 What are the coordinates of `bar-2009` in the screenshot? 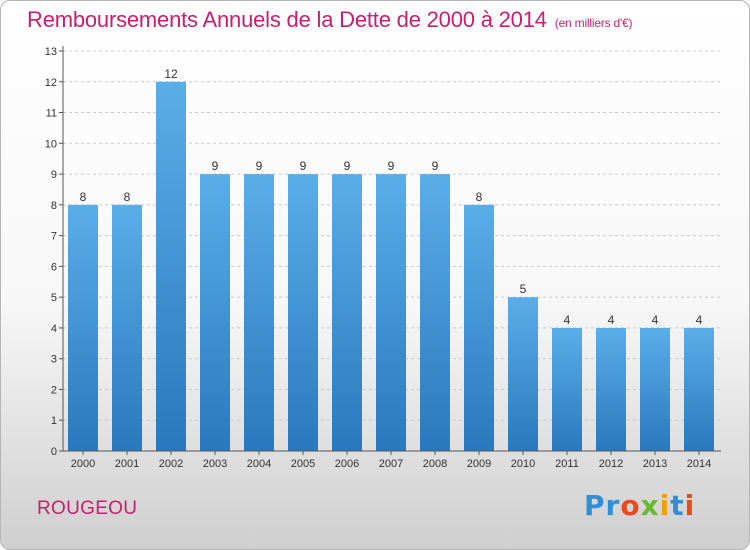 It's located at (479, 327).